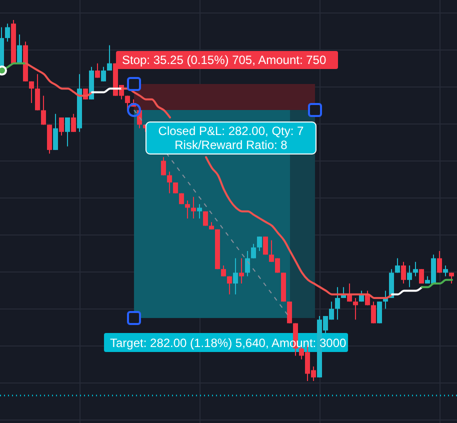 The height and width of the screenshot is (423, 457). Describe the element at coordinates (231, 145) in the screenshot. I see `annotation: Risk/Reward Ratio: 8` at that location.